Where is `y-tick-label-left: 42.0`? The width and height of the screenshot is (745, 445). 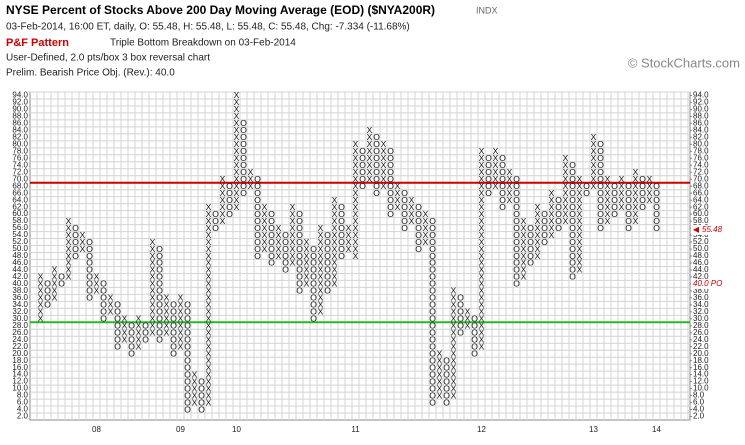 y-tick-label-left: 42.0 is located at coordinates (20, 276).